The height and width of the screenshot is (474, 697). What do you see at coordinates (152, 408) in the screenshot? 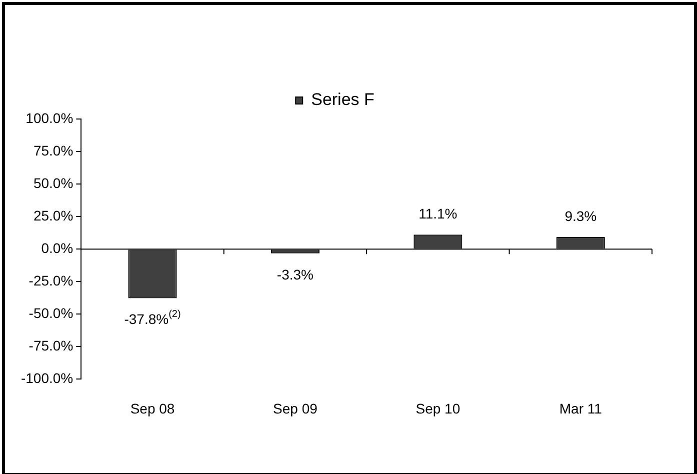
I see `x-tick-label: Sep 08` at bounding box center [152, 408].